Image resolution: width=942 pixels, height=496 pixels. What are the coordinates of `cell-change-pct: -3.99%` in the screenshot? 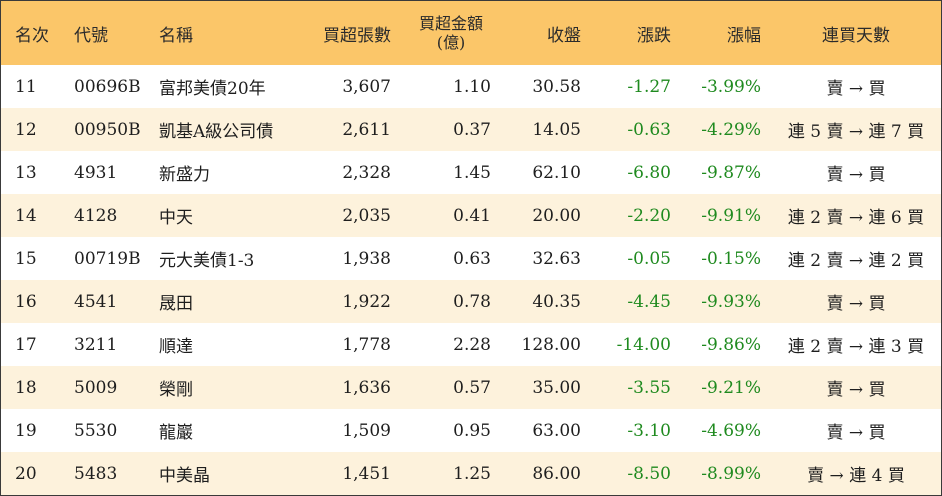 It's located at (716, 86).